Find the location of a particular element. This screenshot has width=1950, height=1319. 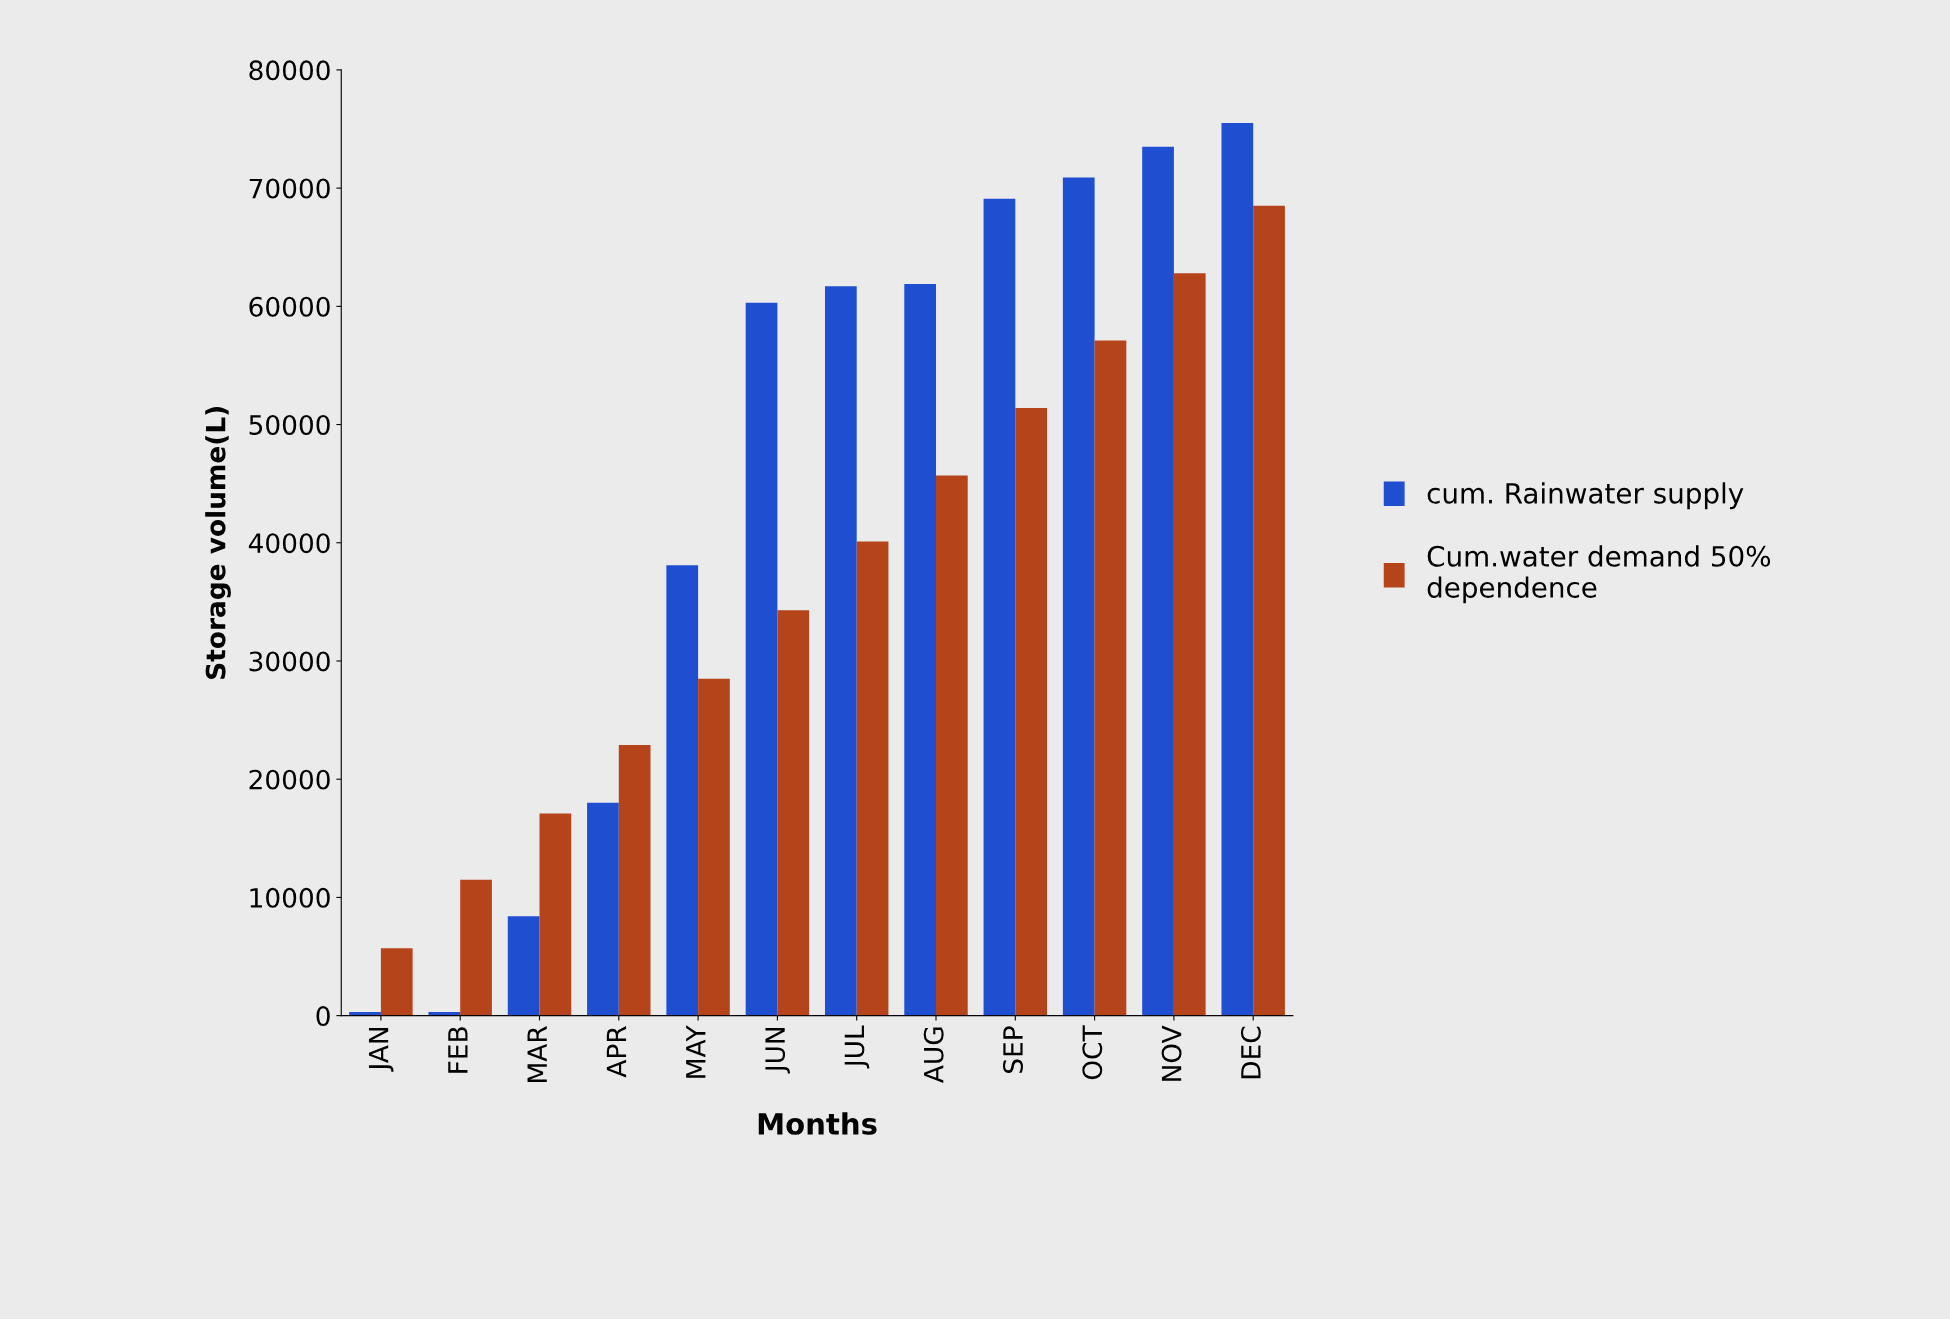

x-tick-label: AUG is located at coordinates (933, 1055).